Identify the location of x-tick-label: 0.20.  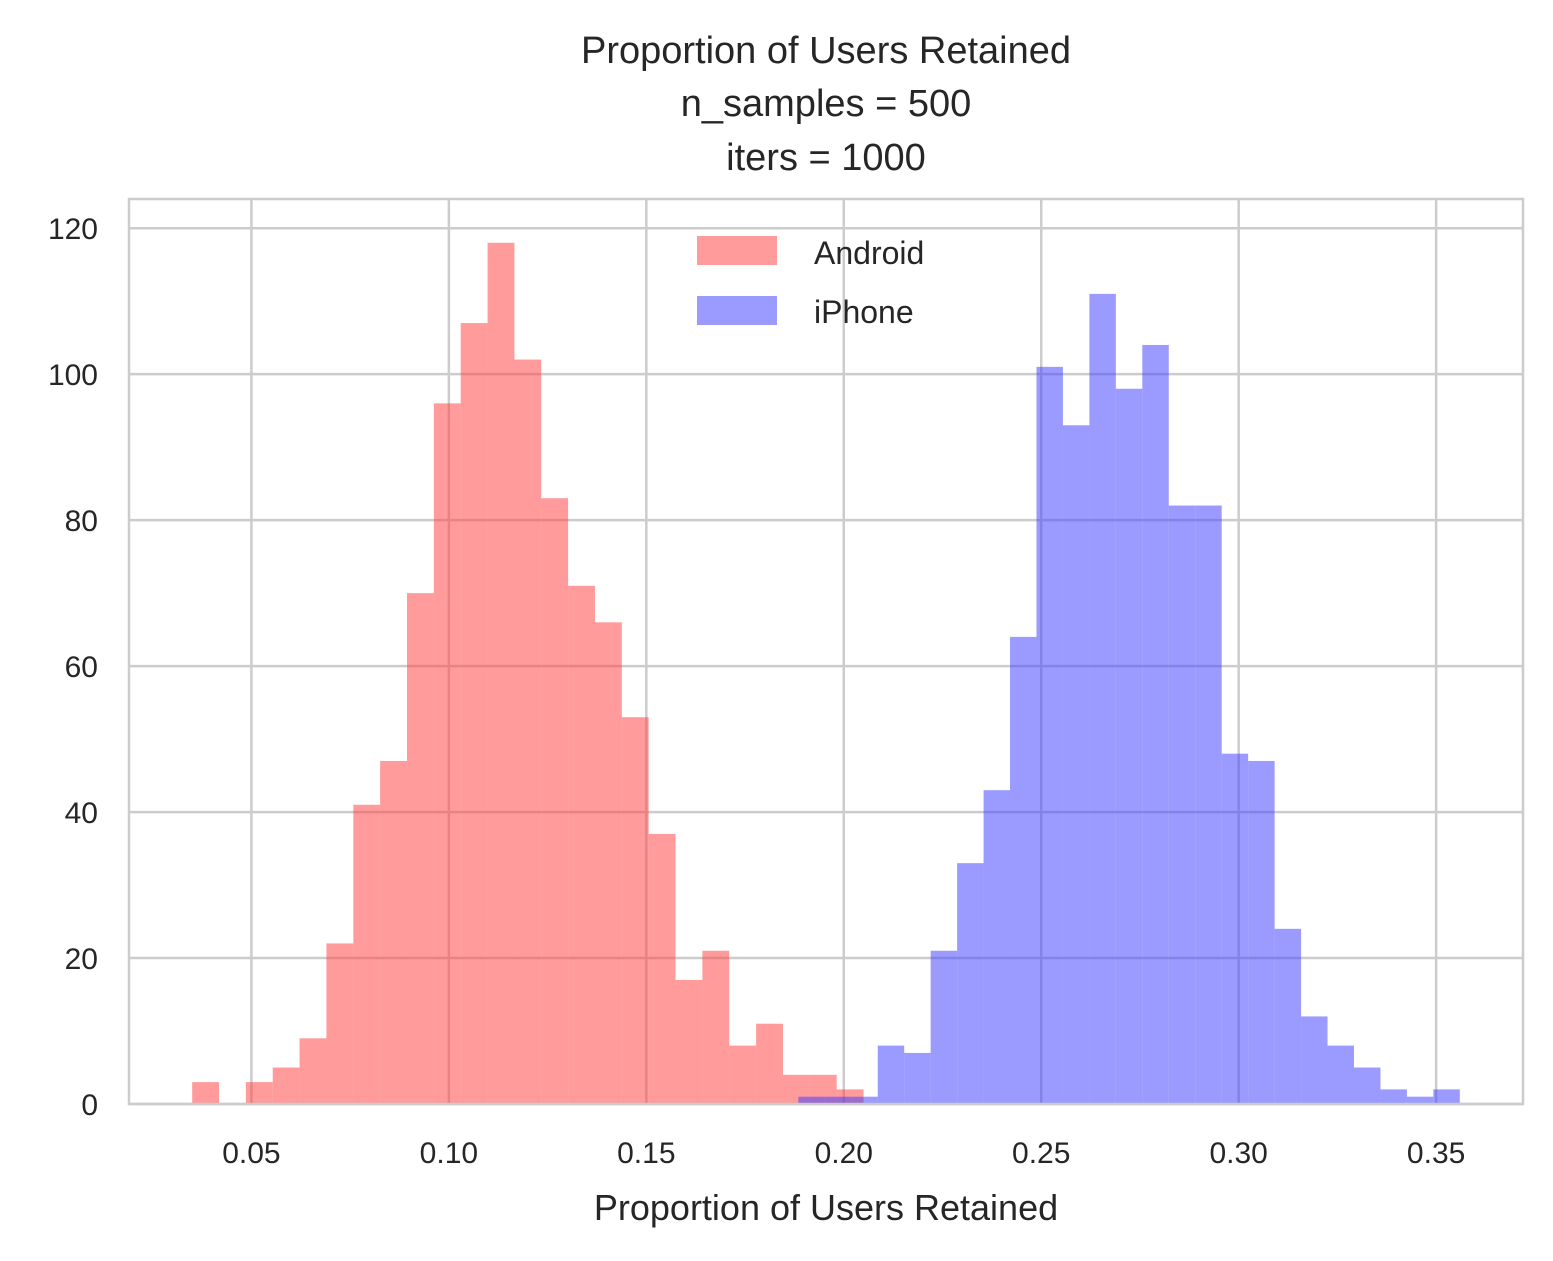
(844, 1153).